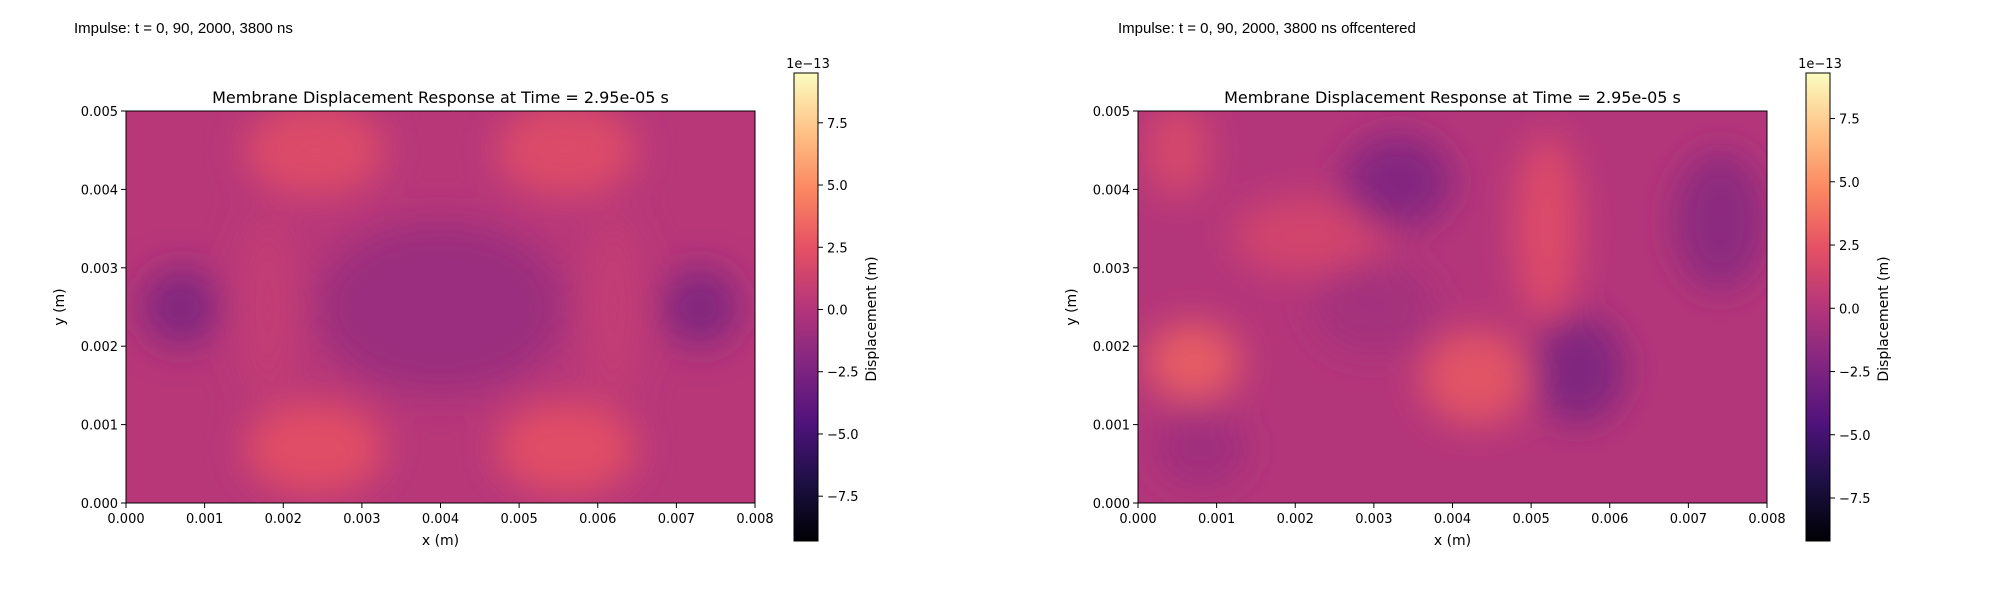 Image resolution: width=2000 pixels, height=600 pixels. What do you see at coordinates (183, 28) in the screenshot?
I see `panel-caption-left: Impulse: t = 0, 90, 2000, 3800 ns` at bounding box center [183, 28].